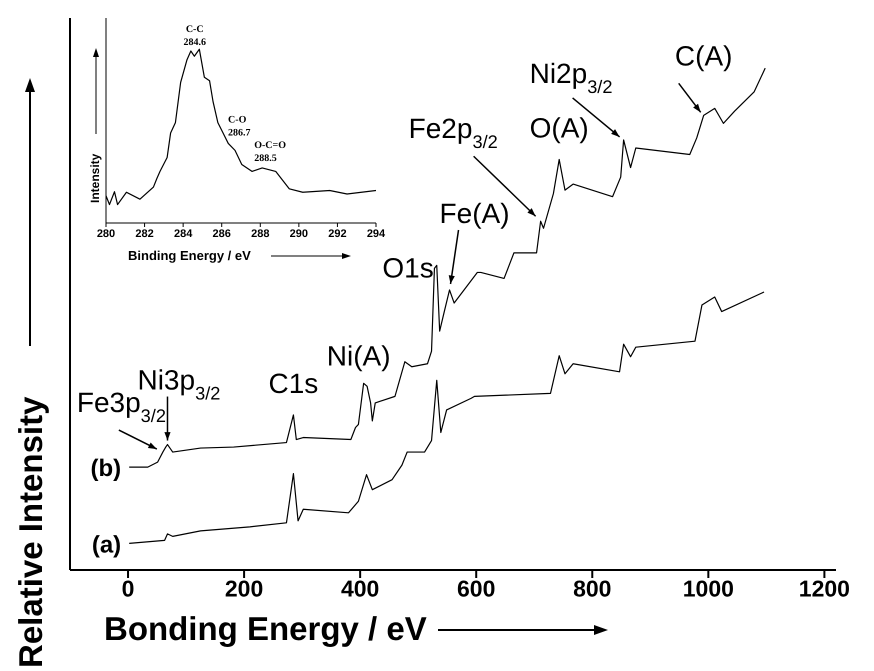  I want to click on x-tick-label: 800, so click(592, 588).